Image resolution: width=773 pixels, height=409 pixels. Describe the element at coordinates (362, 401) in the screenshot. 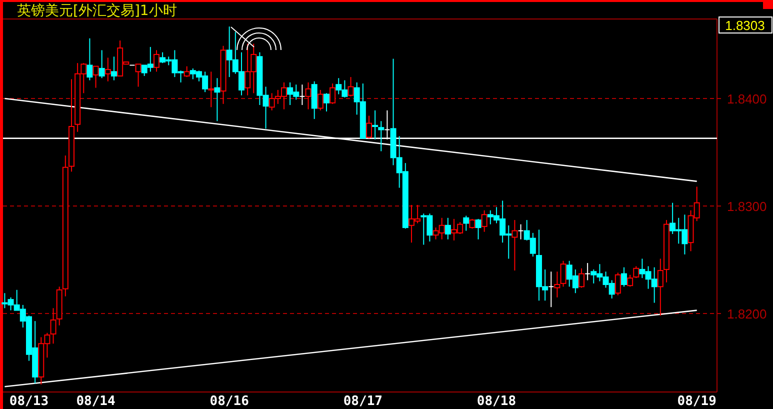

I see `x-tick-label: 08/17` at that location.